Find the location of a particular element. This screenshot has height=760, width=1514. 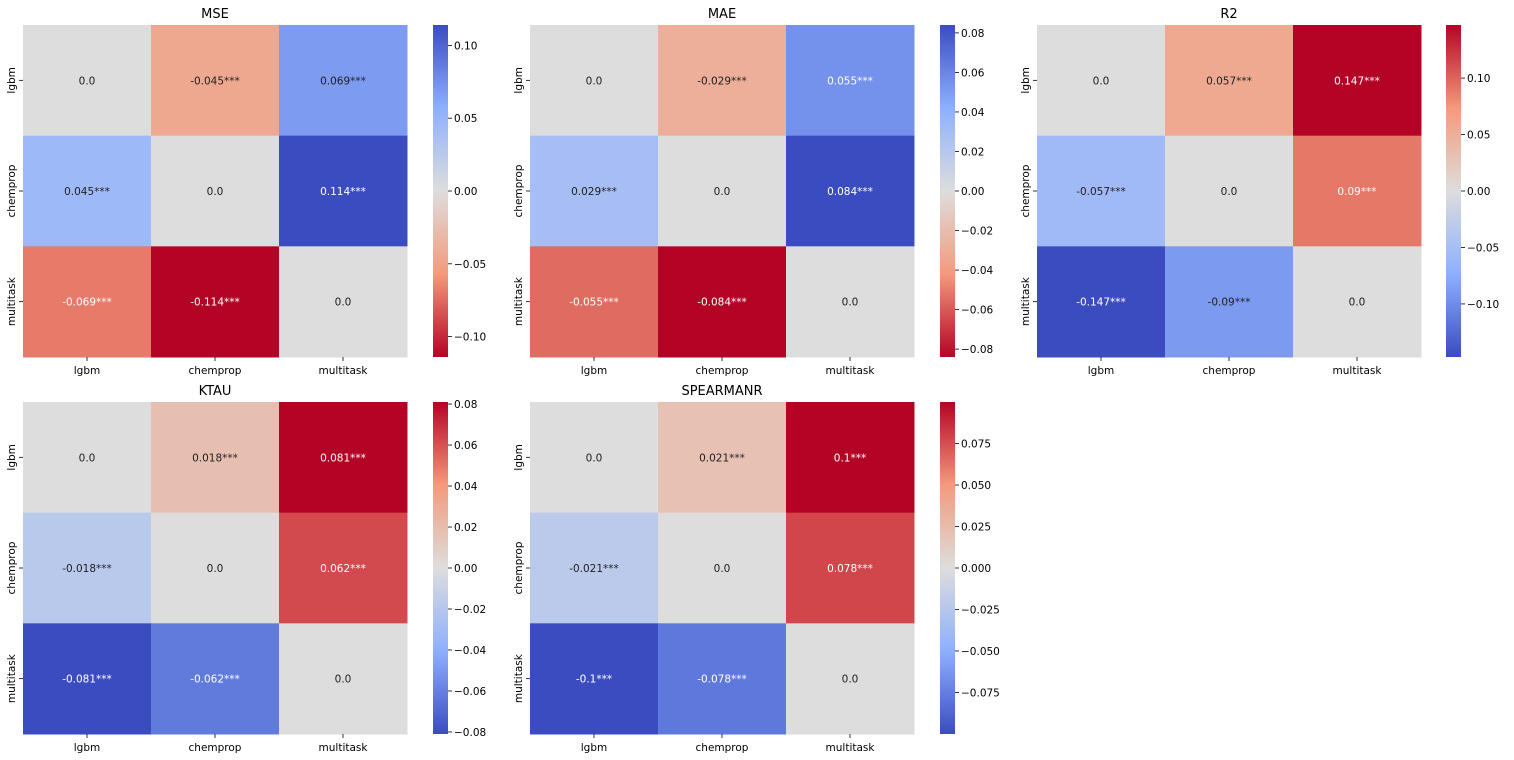

colorbar-tick-label: 0.05 is located at coordinates (1478, 136).